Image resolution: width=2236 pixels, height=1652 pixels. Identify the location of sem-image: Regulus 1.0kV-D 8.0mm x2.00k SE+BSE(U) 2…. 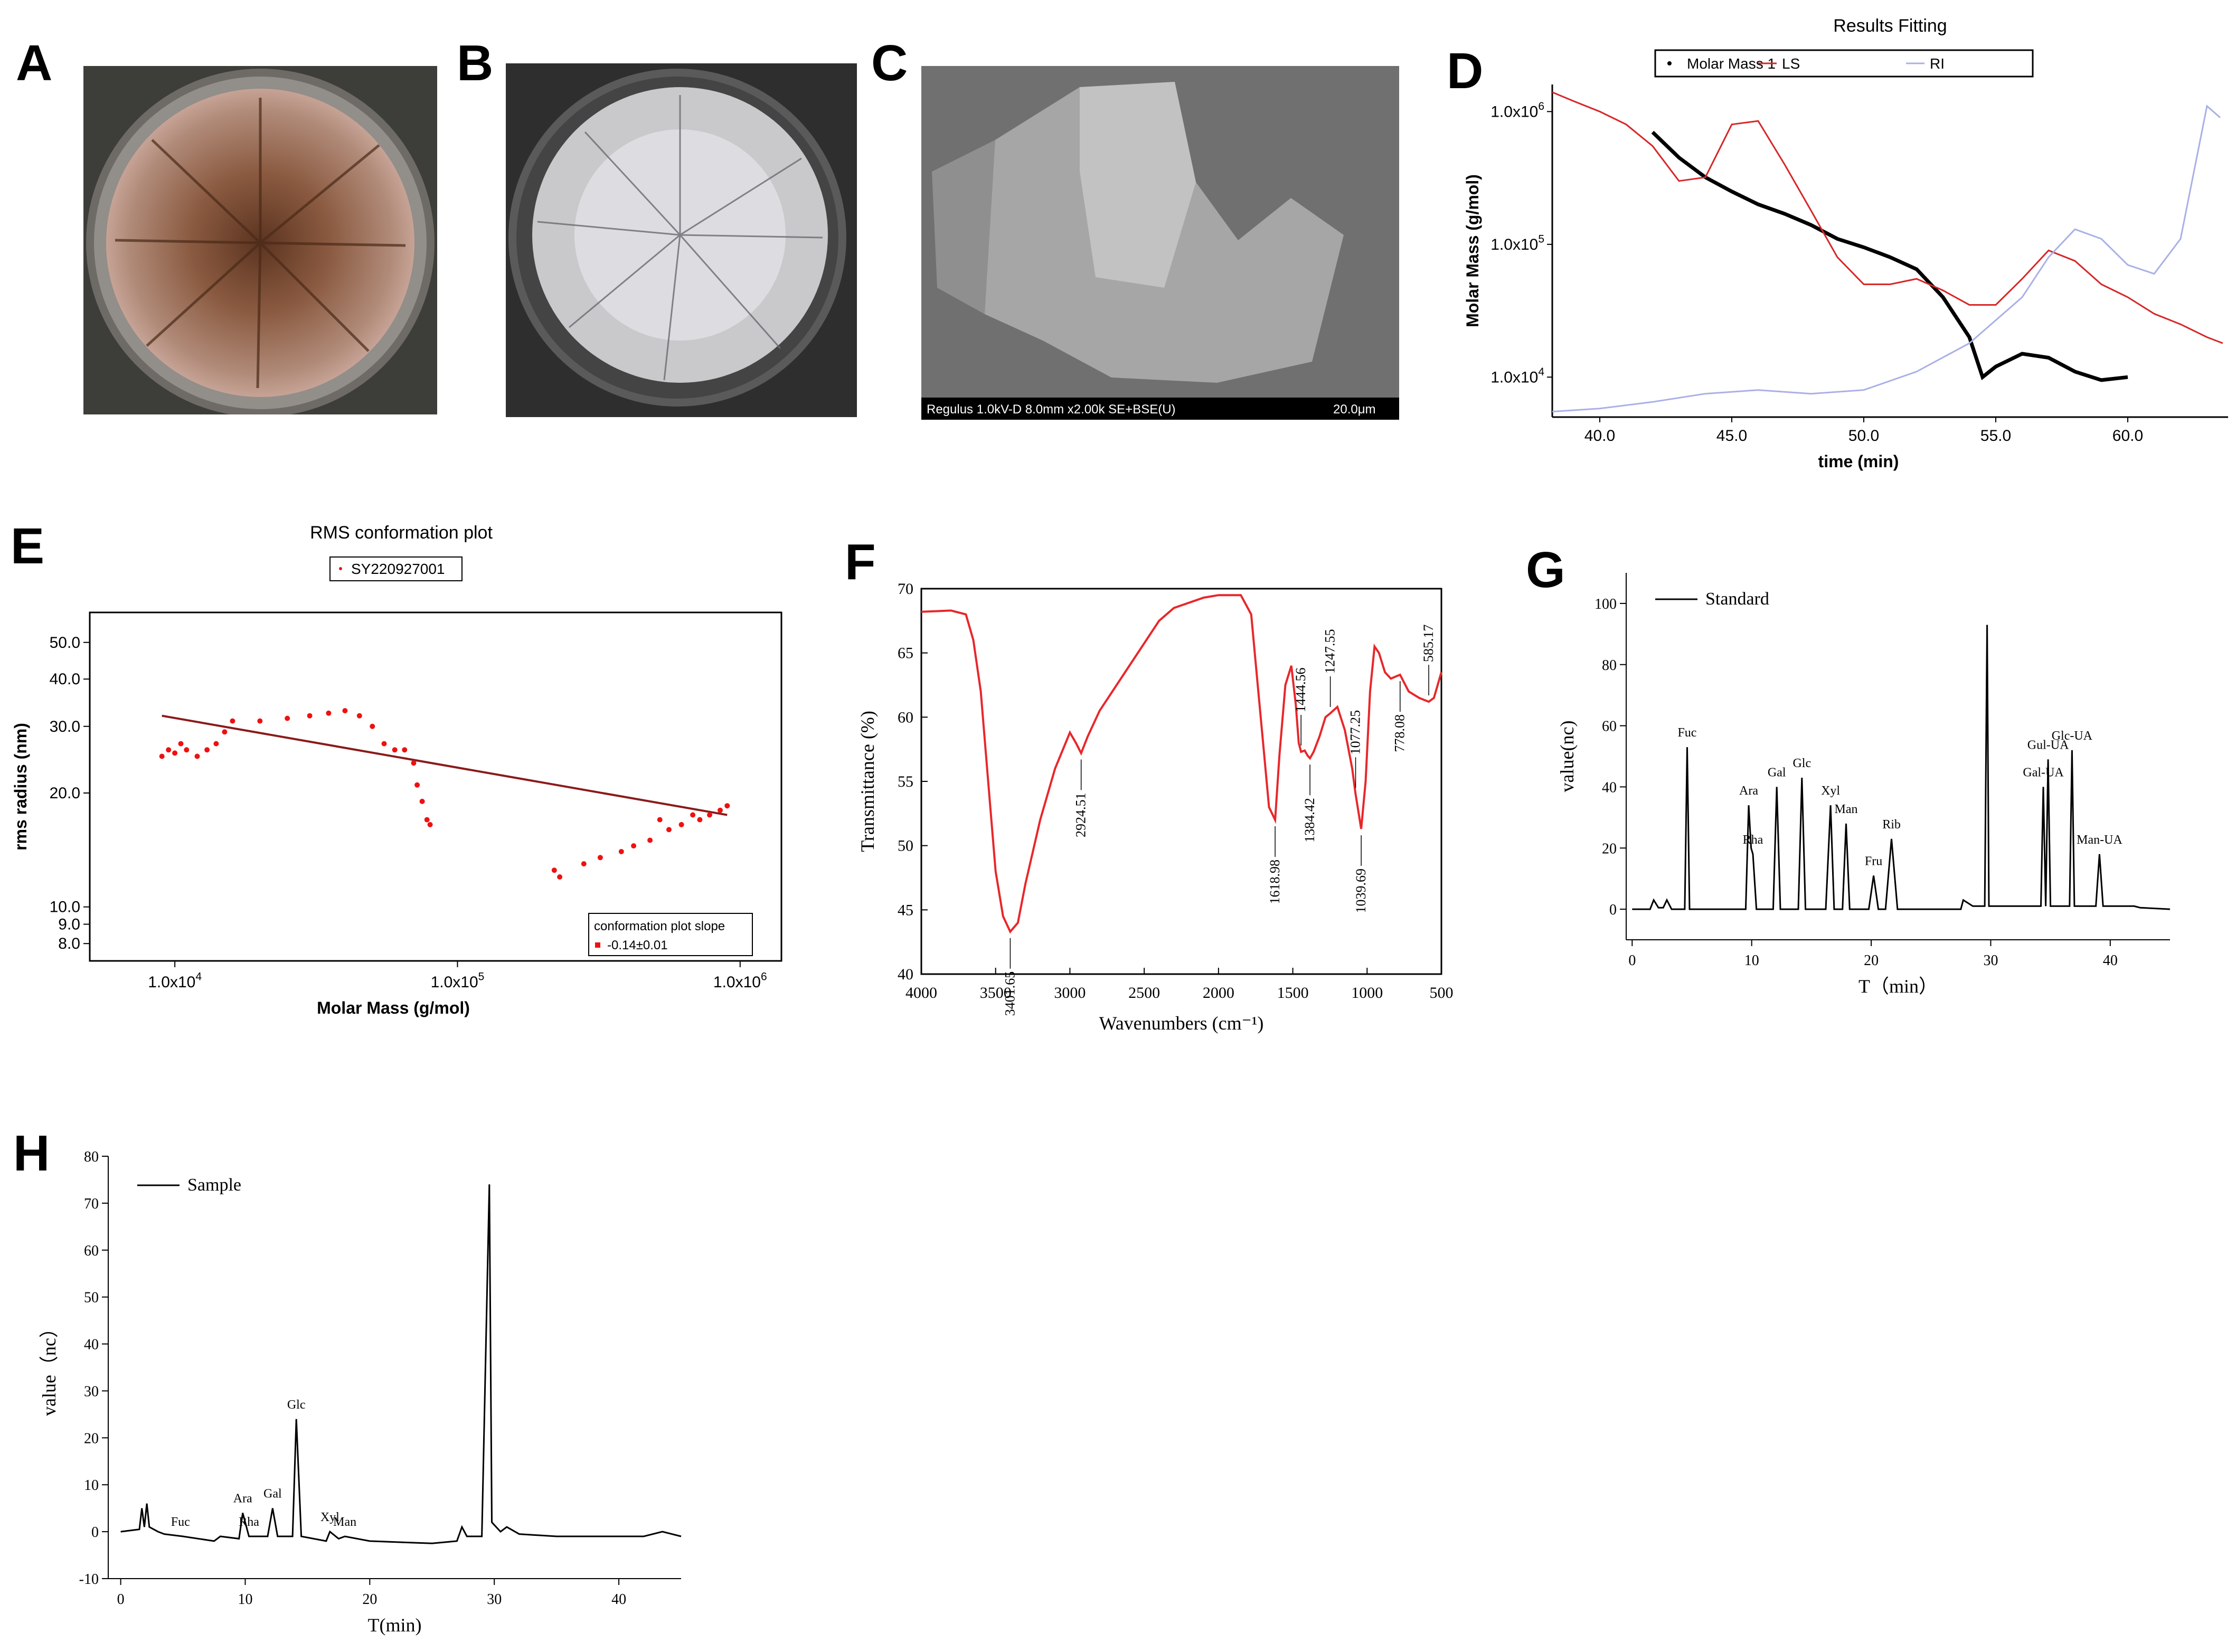
(1160, 243).